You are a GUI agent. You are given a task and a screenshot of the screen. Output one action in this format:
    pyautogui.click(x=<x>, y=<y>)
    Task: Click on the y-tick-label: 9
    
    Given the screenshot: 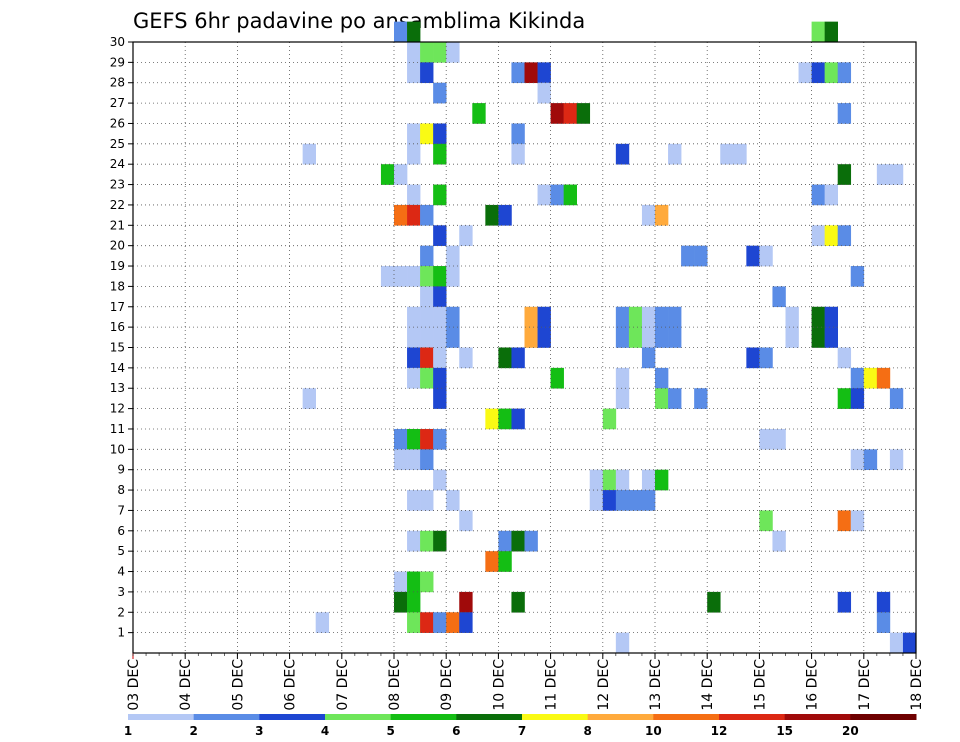 What is the action you would take?
    pyautogui.click(x=121, y=470)
    